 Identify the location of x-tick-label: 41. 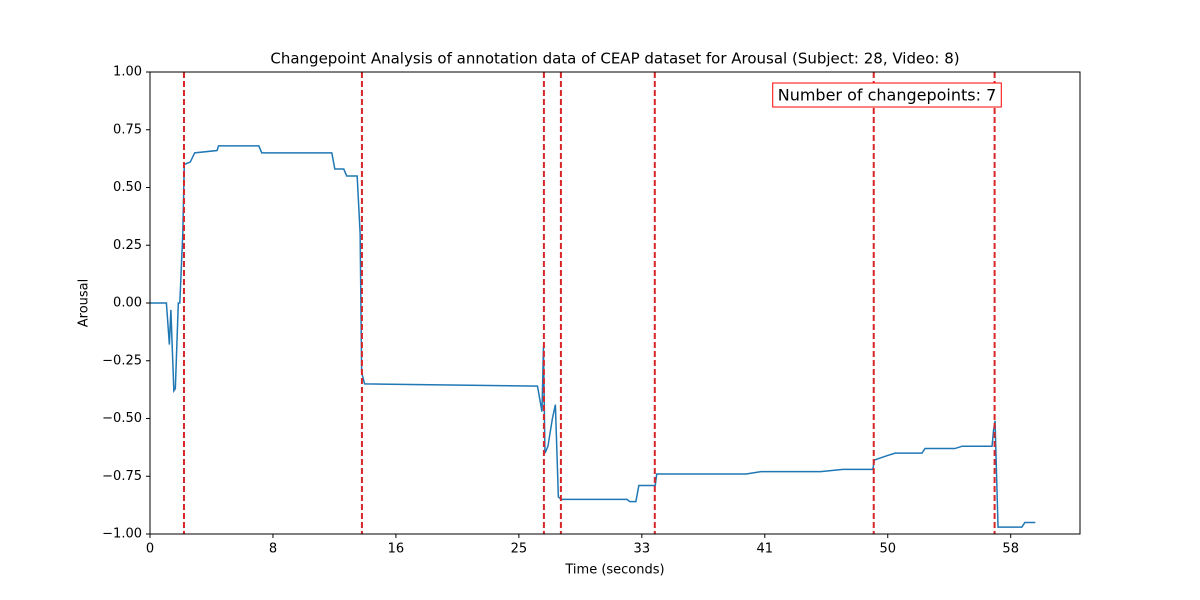
(765, 549).